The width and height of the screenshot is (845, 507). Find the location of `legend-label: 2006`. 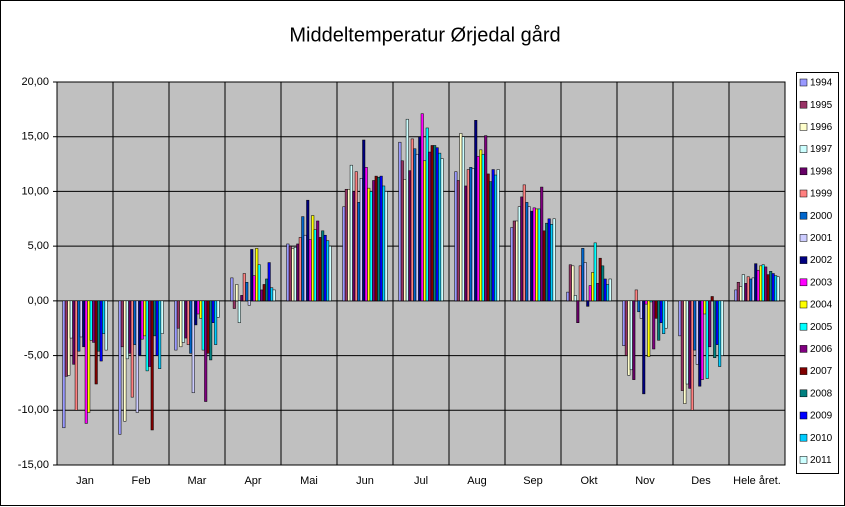

legend-label: 2006 is located at coordinates (821, 349).